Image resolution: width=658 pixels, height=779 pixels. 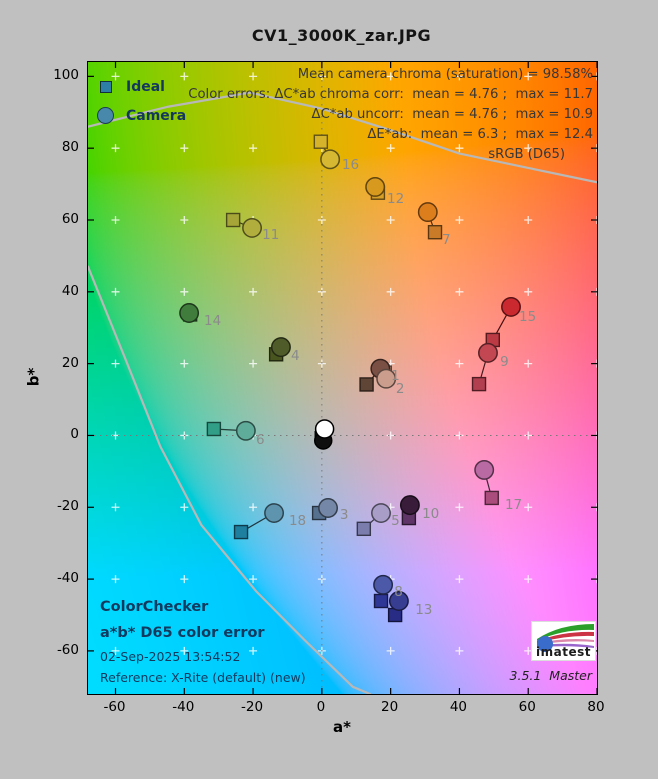 What do you see at coordinates (445, 74) in the screenshot?
I see `annotation-mean-chroma: Mean camera chroma (saturation) = 98.58%` at bounding box center [445, 74].